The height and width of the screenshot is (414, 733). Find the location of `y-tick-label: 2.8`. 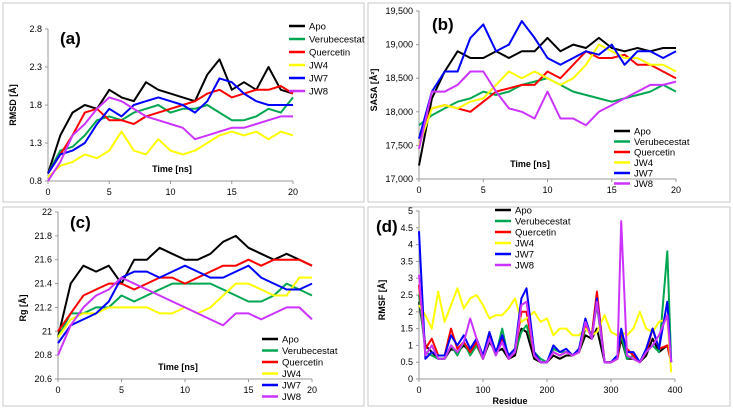

y-tick-label: 2.8 is located at coordinates (35, 29).